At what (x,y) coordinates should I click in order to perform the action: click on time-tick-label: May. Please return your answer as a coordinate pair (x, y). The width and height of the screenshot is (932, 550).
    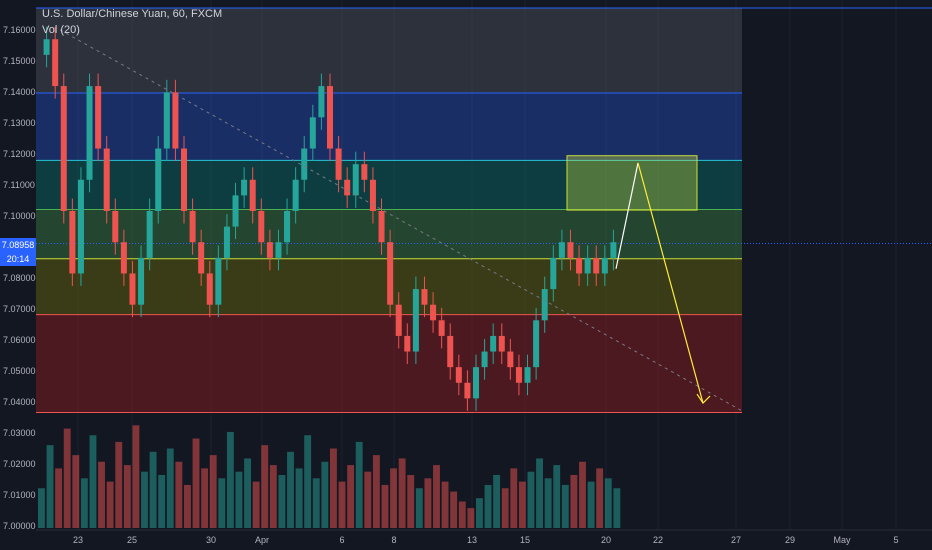
    Looking at the image, I should click on (842, 540).